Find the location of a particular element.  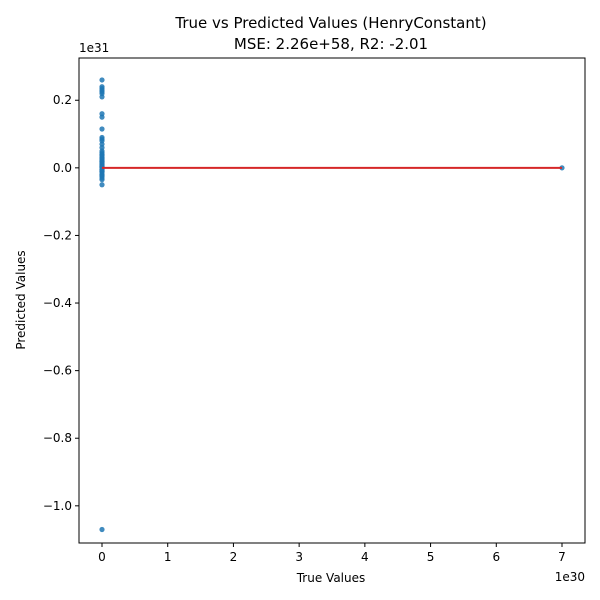

y-axis-title: Predicted Values is located at coordinates (21, 299).